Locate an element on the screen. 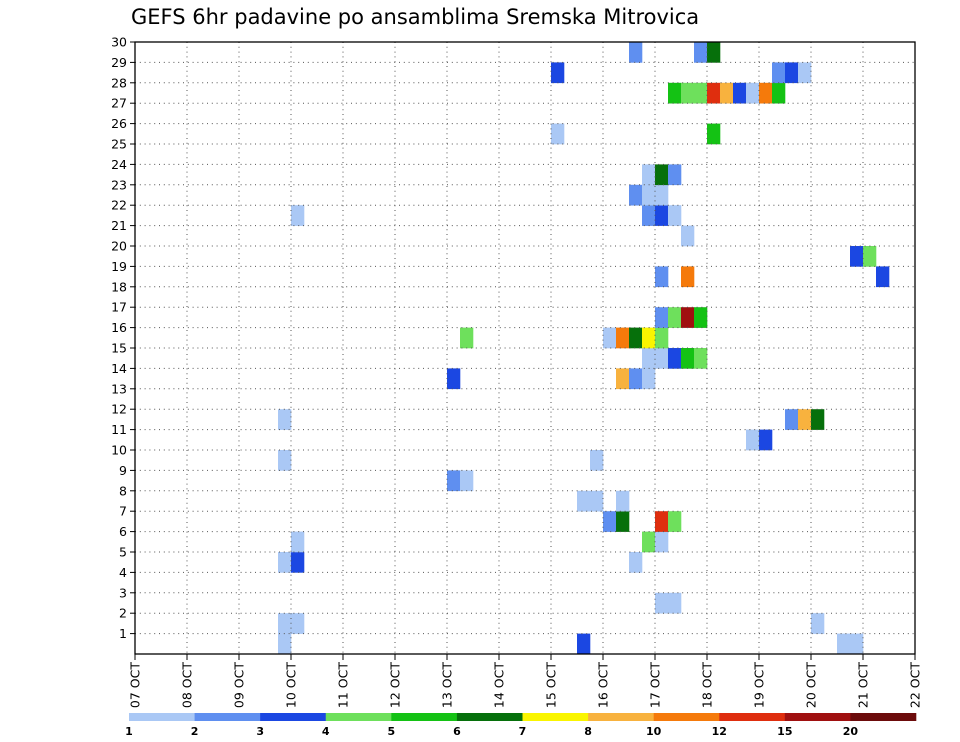 The image size is (960, 742). y-tick-label: 15 is located at coordinates (119, 348).